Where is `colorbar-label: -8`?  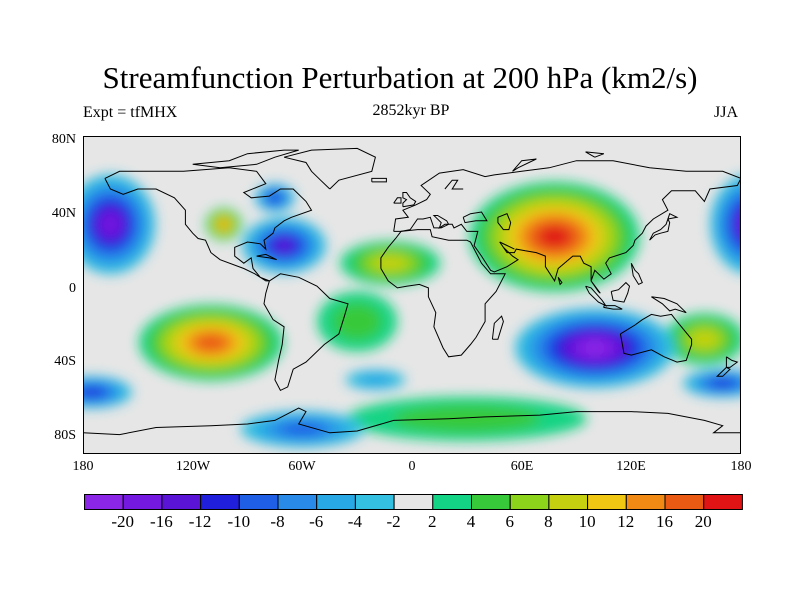 colorbar-label: -8 is located at coordinates (277, 521).